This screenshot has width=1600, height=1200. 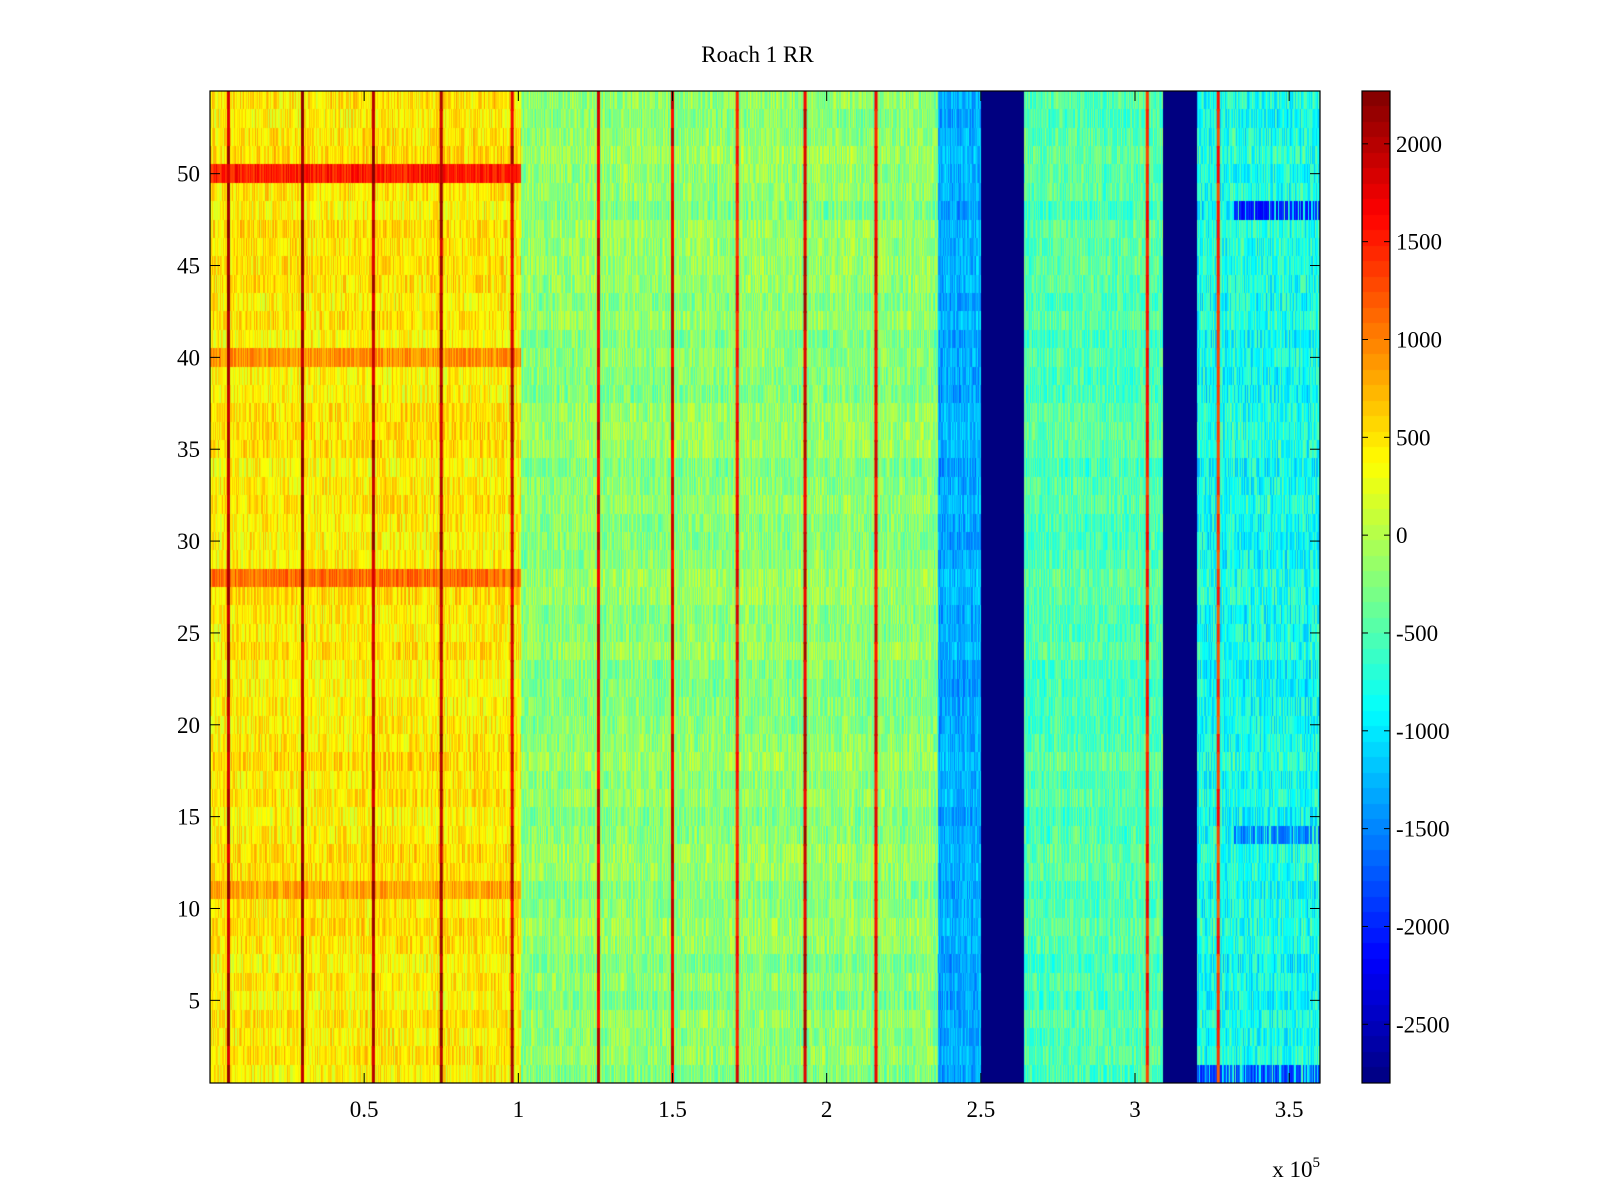 What do you see at coordinates (188, 725) in the screenshot?
I see `y-tick-label: 20` at bounding box center [188, 725].